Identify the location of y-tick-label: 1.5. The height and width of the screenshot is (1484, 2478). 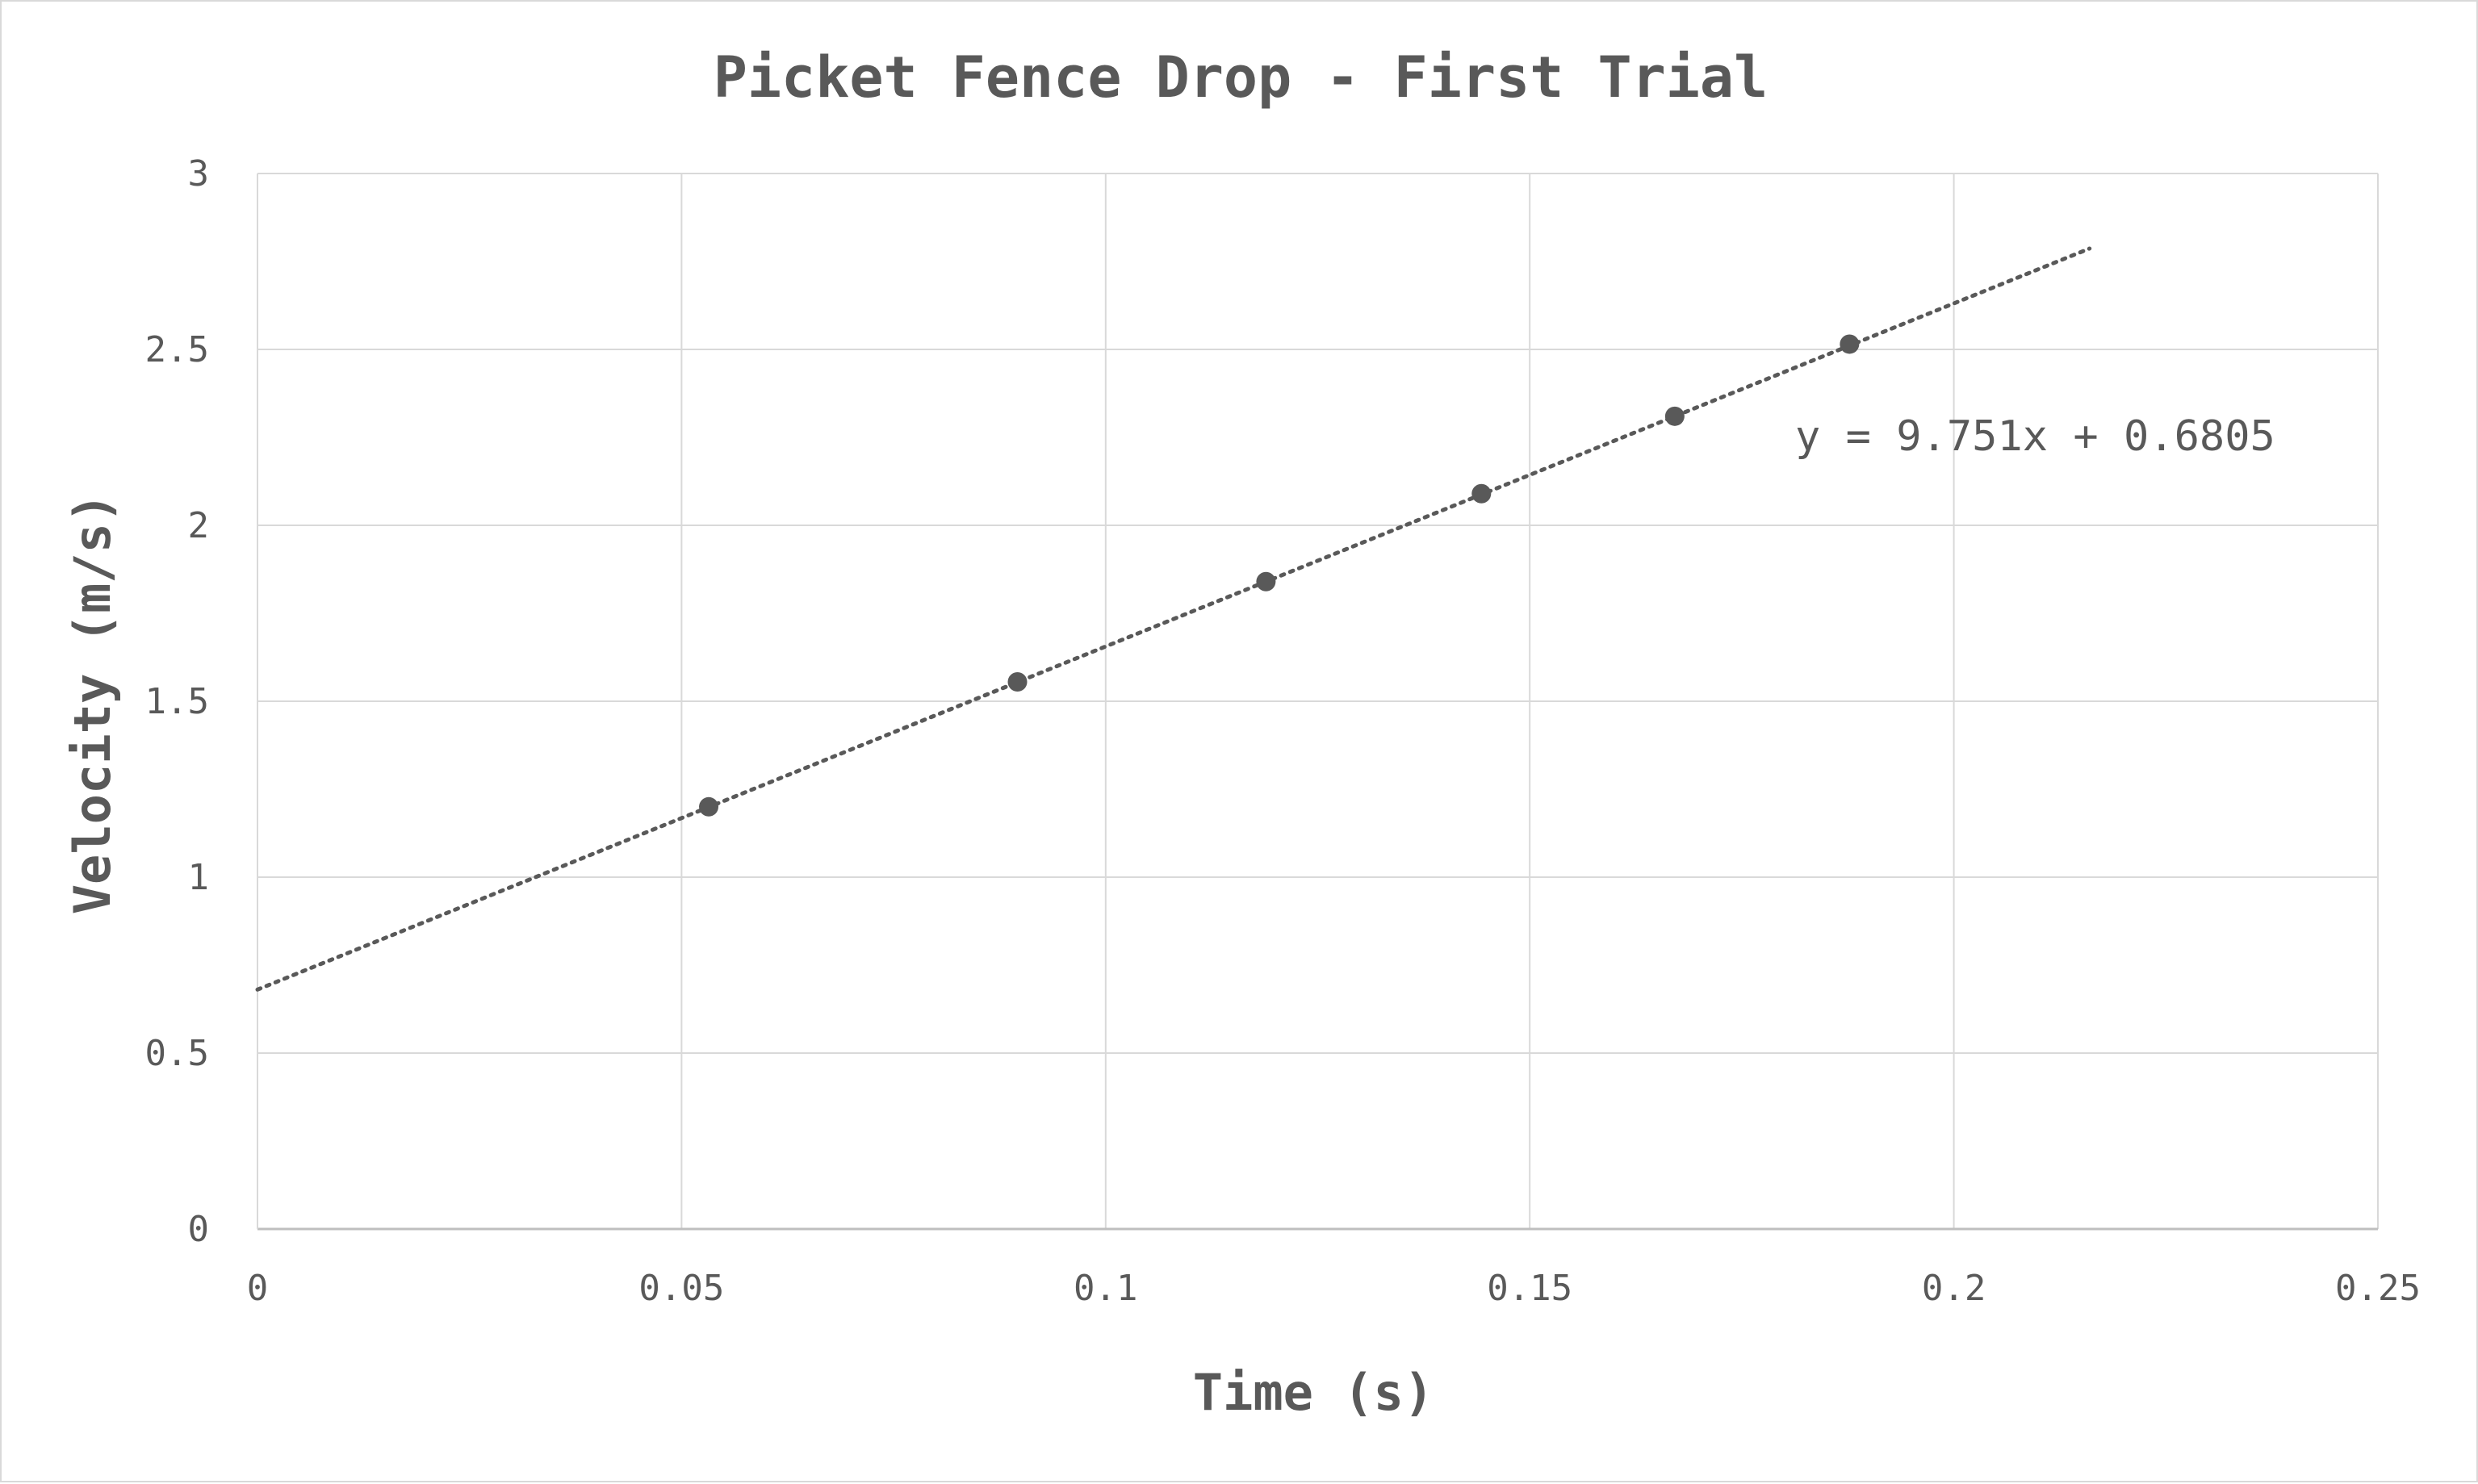
(177, 701).